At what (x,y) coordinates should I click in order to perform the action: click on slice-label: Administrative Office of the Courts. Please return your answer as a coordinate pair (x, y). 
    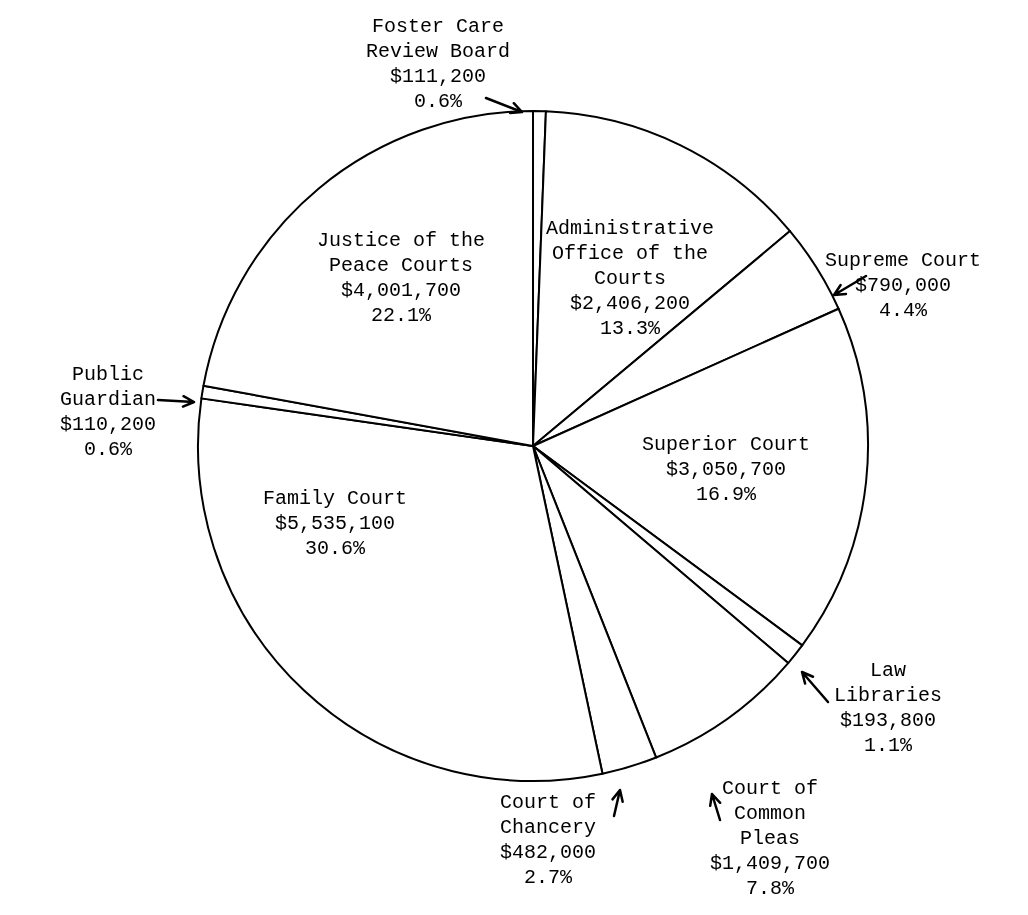
    Looking at the image, I should click on (630, 253).